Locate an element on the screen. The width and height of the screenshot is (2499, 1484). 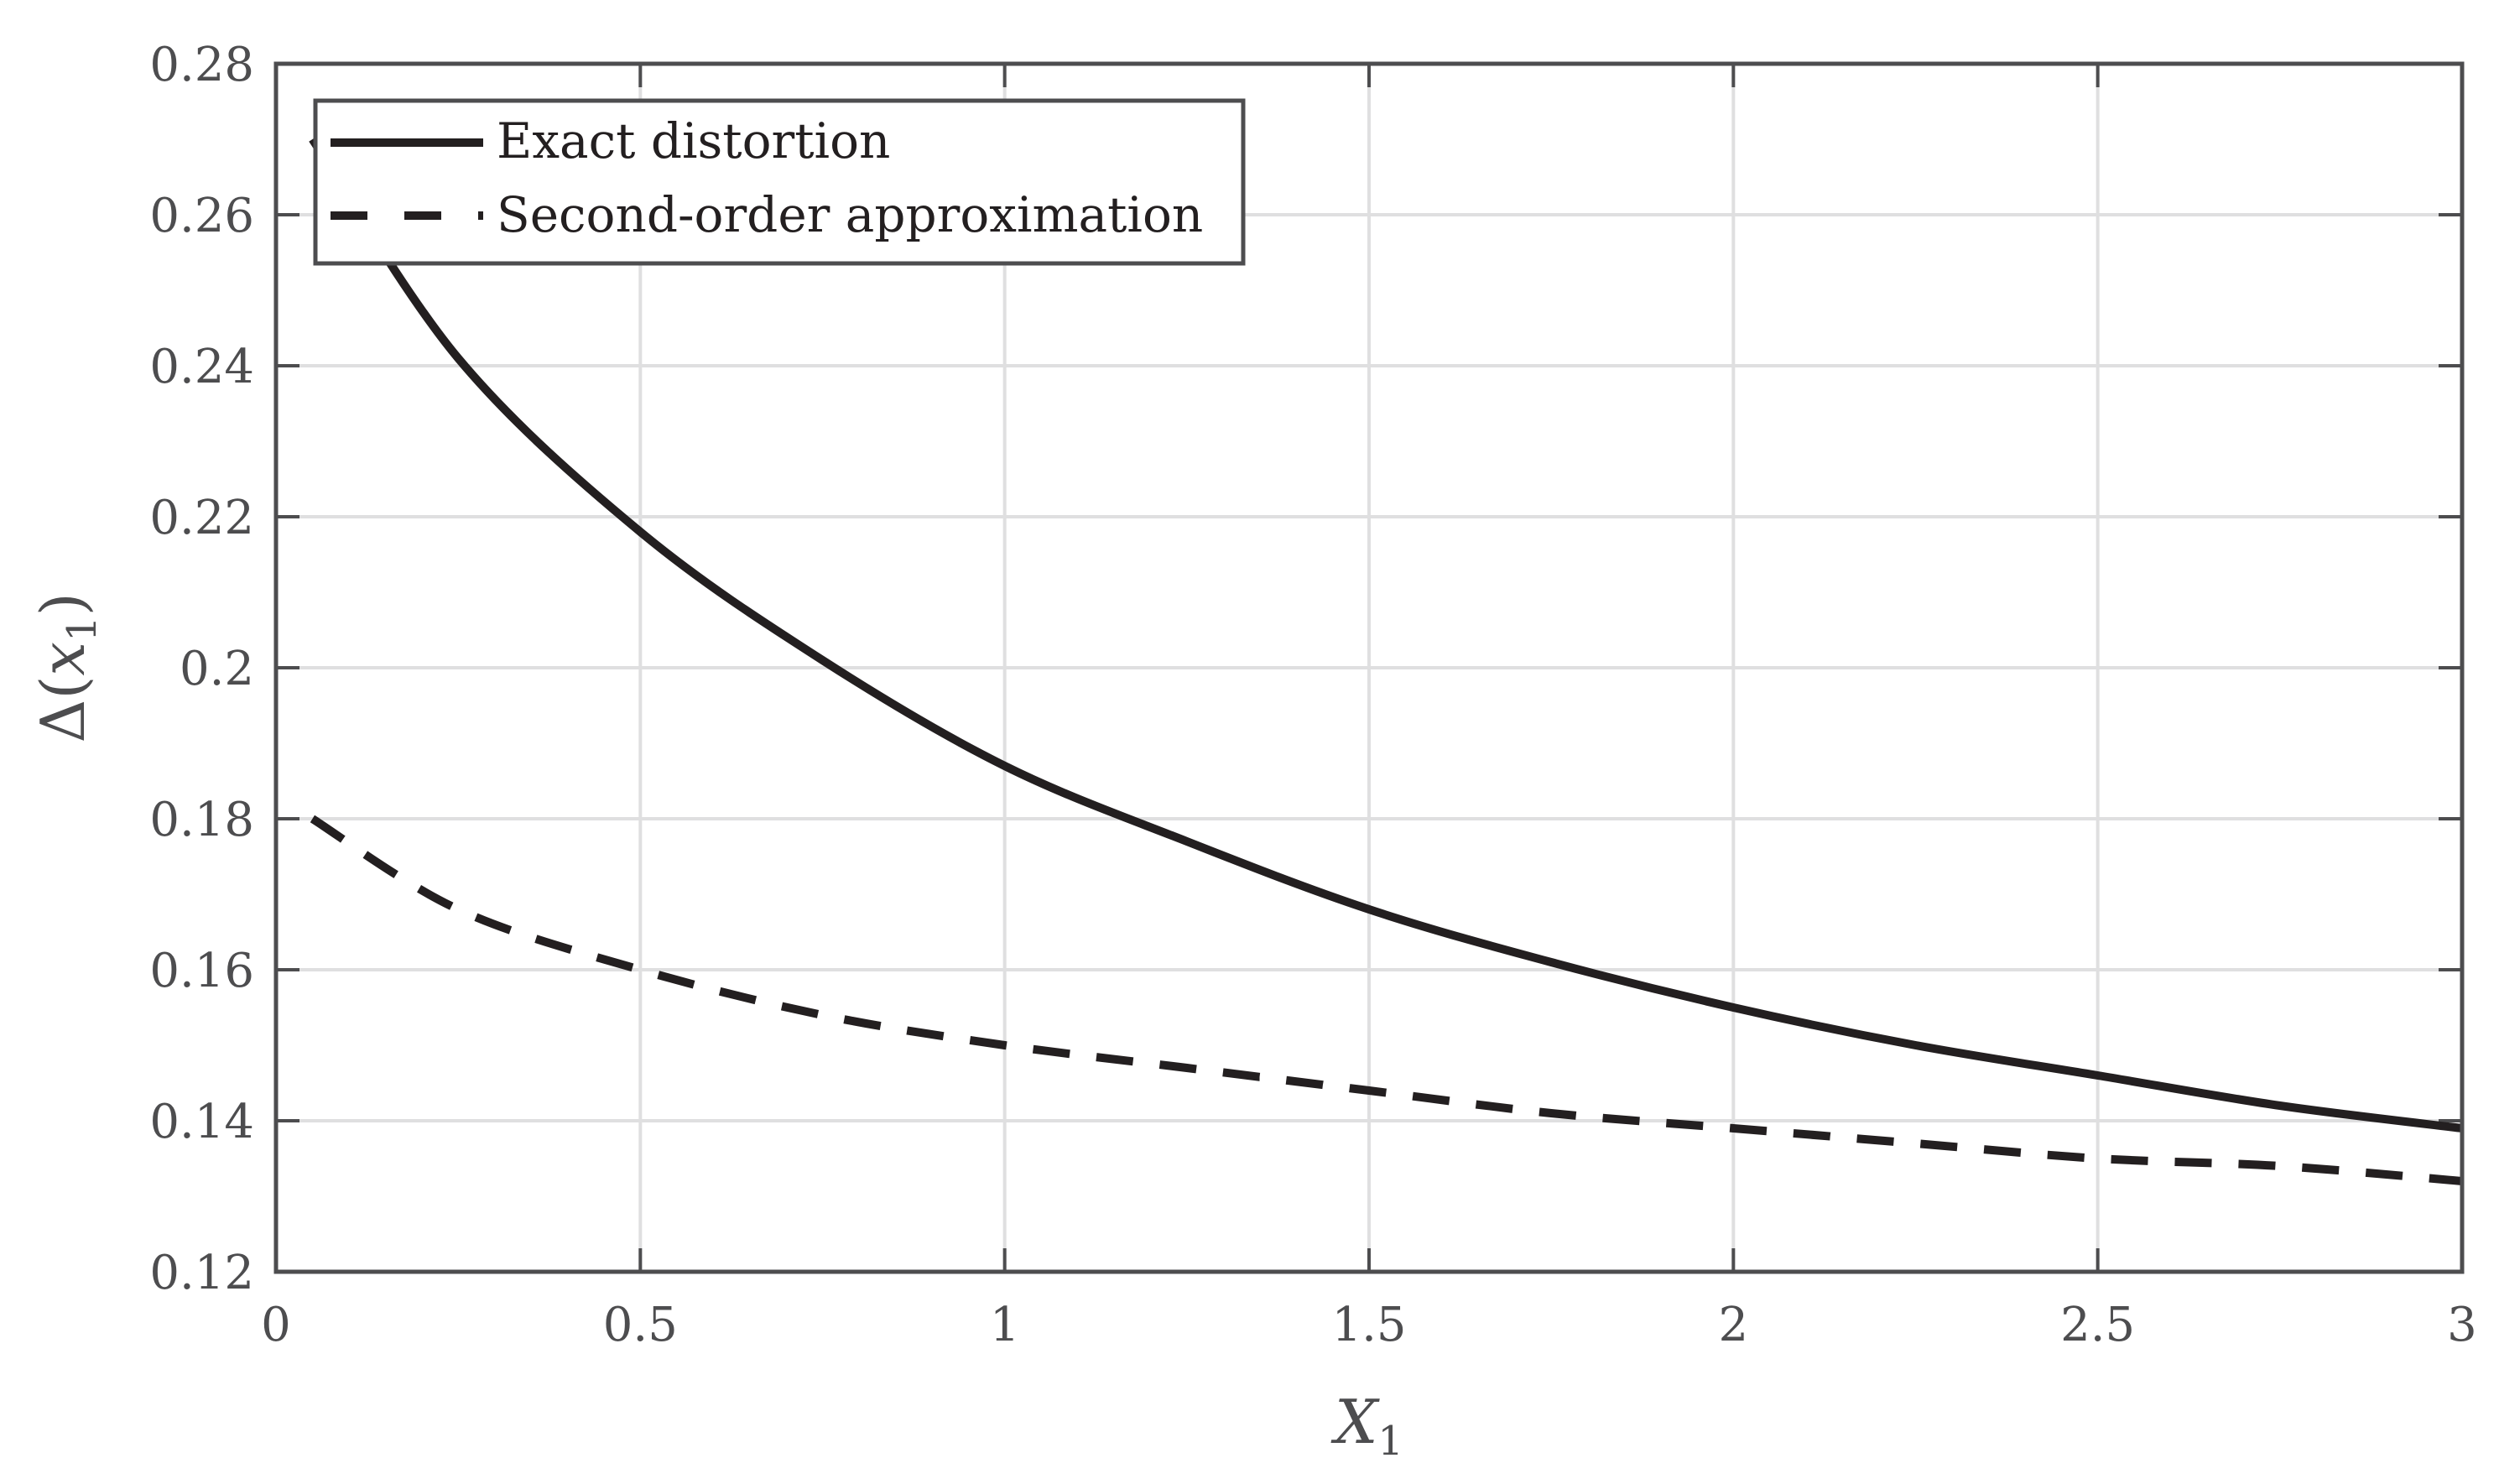
x-tick-labels: 0 0.5 1 1.5 2 2.5 3 is located at coordinates (1369, 1325).